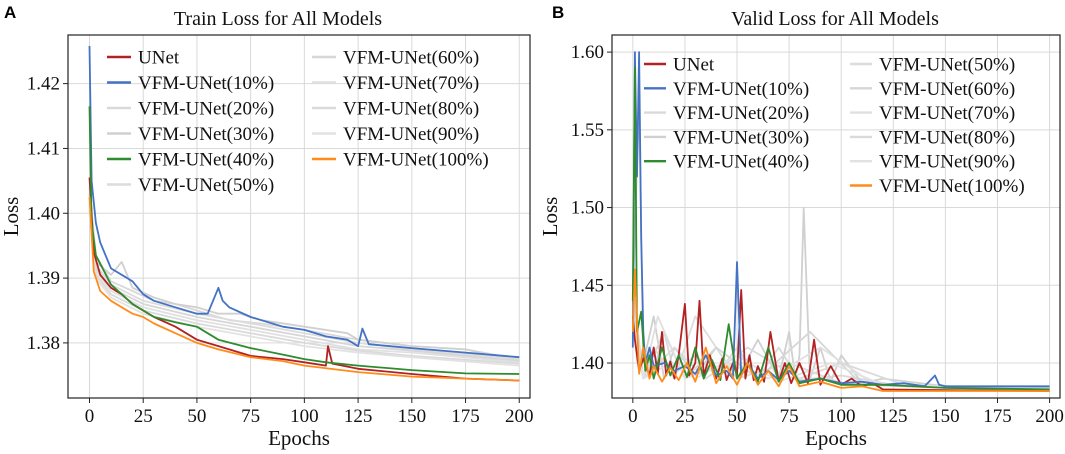  Describe the element at coordinates (43, 84) in the screenshot. I see `y-tick-label: 1.42` at that location.